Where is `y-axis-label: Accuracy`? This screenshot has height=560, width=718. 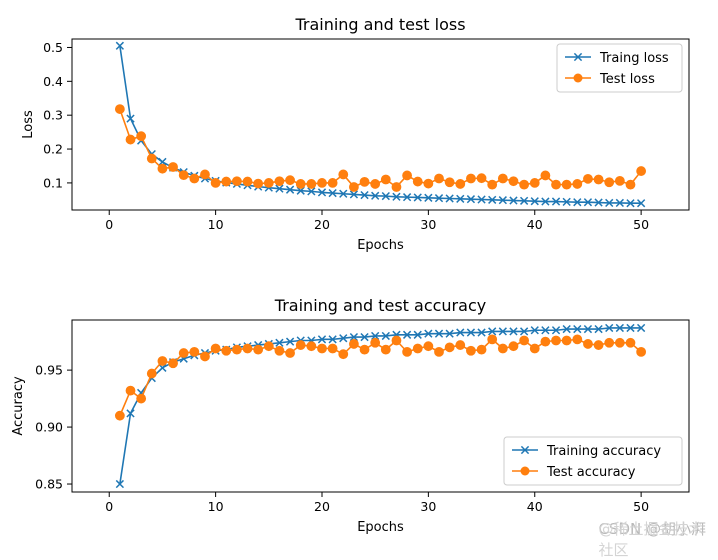
y-axis-label: Accuracy is located at coordinates (18, 406).